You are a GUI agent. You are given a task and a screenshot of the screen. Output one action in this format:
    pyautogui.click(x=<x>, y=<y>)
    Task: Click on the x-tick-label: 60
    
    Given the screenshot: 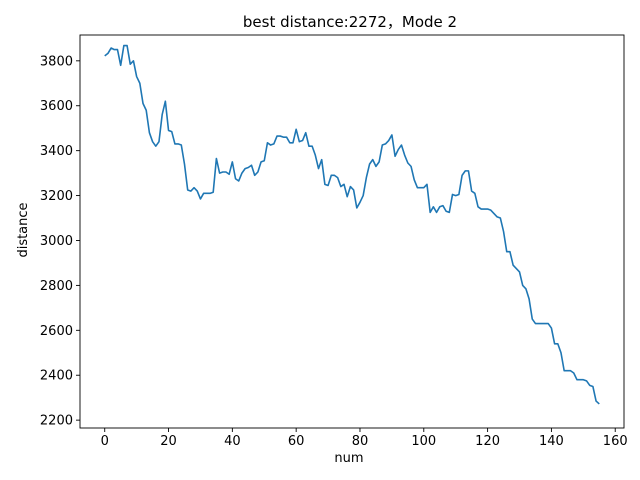 What is the action you would take?
    pyautogui.click(x=296, y=441)
    